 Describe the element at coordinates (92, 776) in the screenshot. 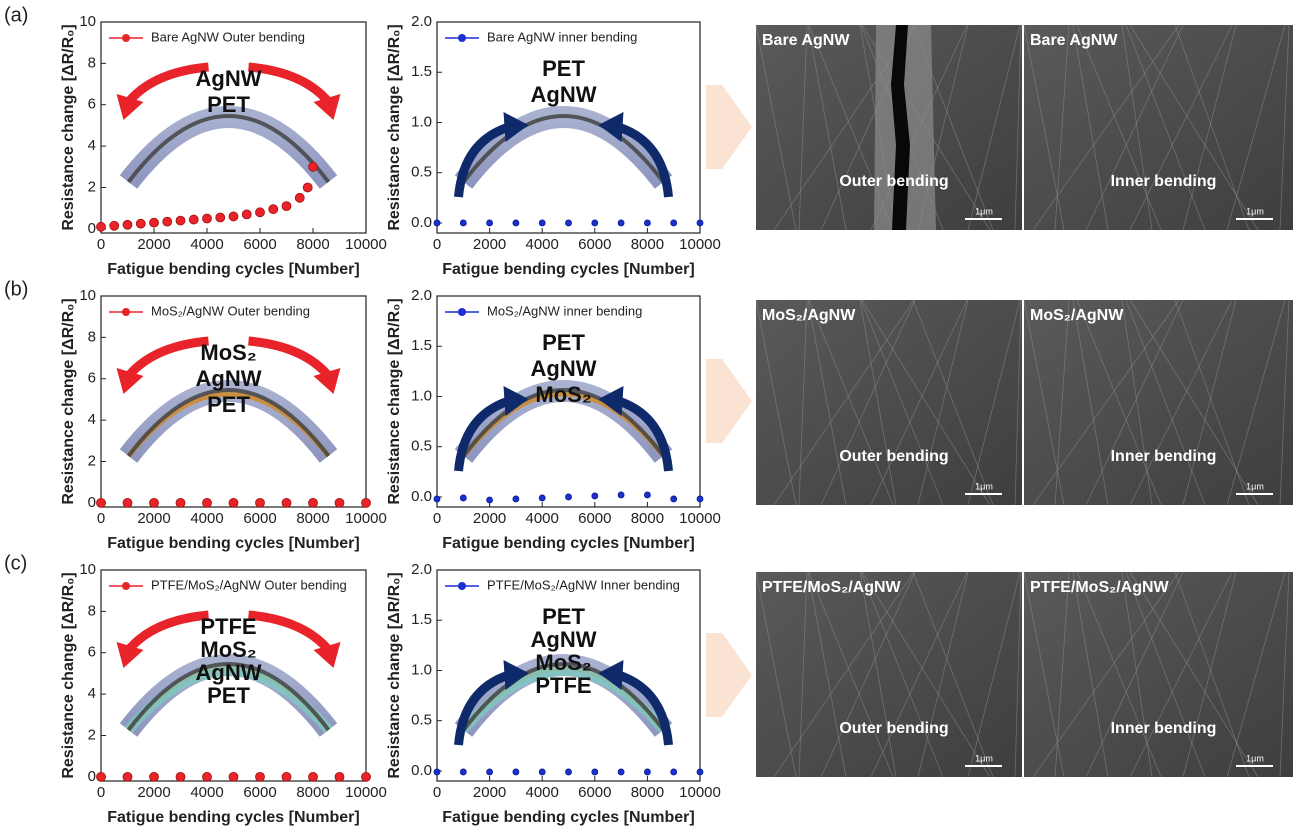

I see `y-tick-label: 0` at that location.